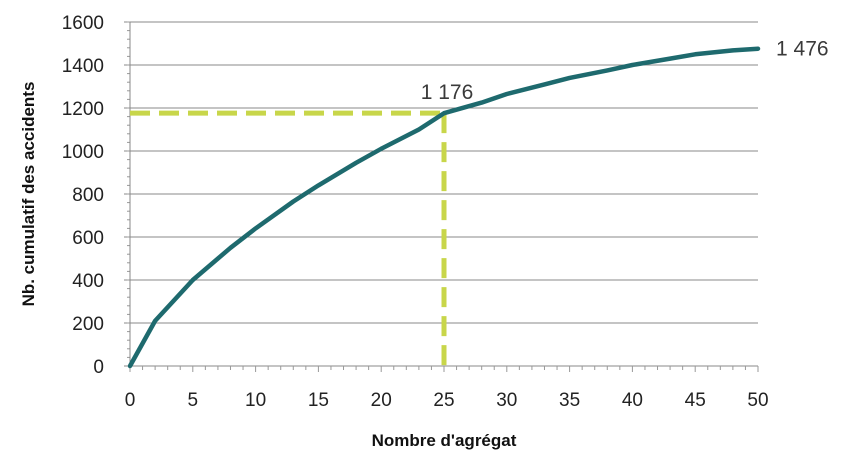  I want to click on y-tick-label: 1400, so click(83, 66).